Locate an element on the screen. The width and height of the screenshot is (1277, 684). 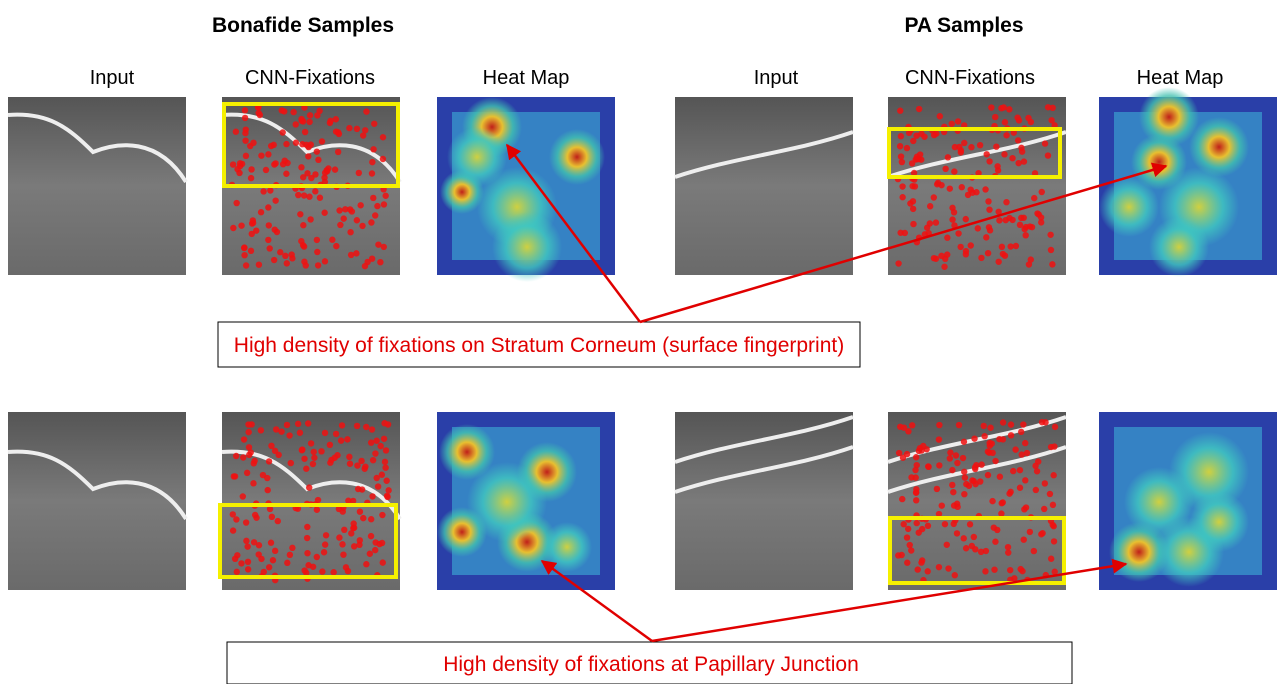
annotation-box is located at coordinates (539, 344).